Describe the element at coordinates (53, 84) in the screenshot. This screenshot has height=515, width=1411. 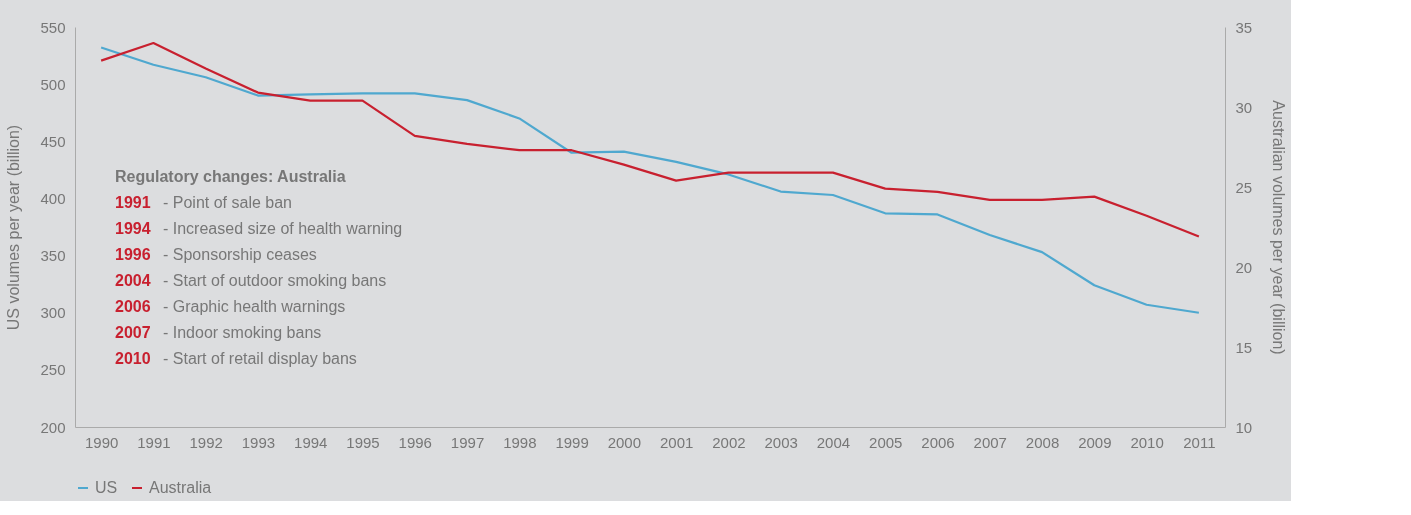
I see `y-tick-label: 500` at that location.